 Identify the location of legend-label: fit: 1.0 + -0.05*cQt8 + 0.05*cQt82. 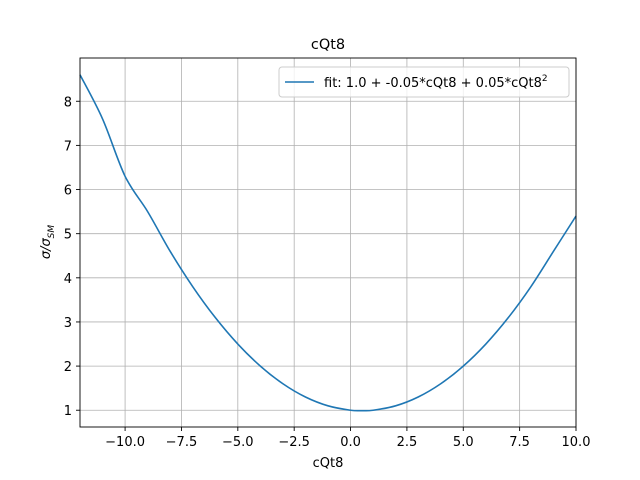
(436, 82).